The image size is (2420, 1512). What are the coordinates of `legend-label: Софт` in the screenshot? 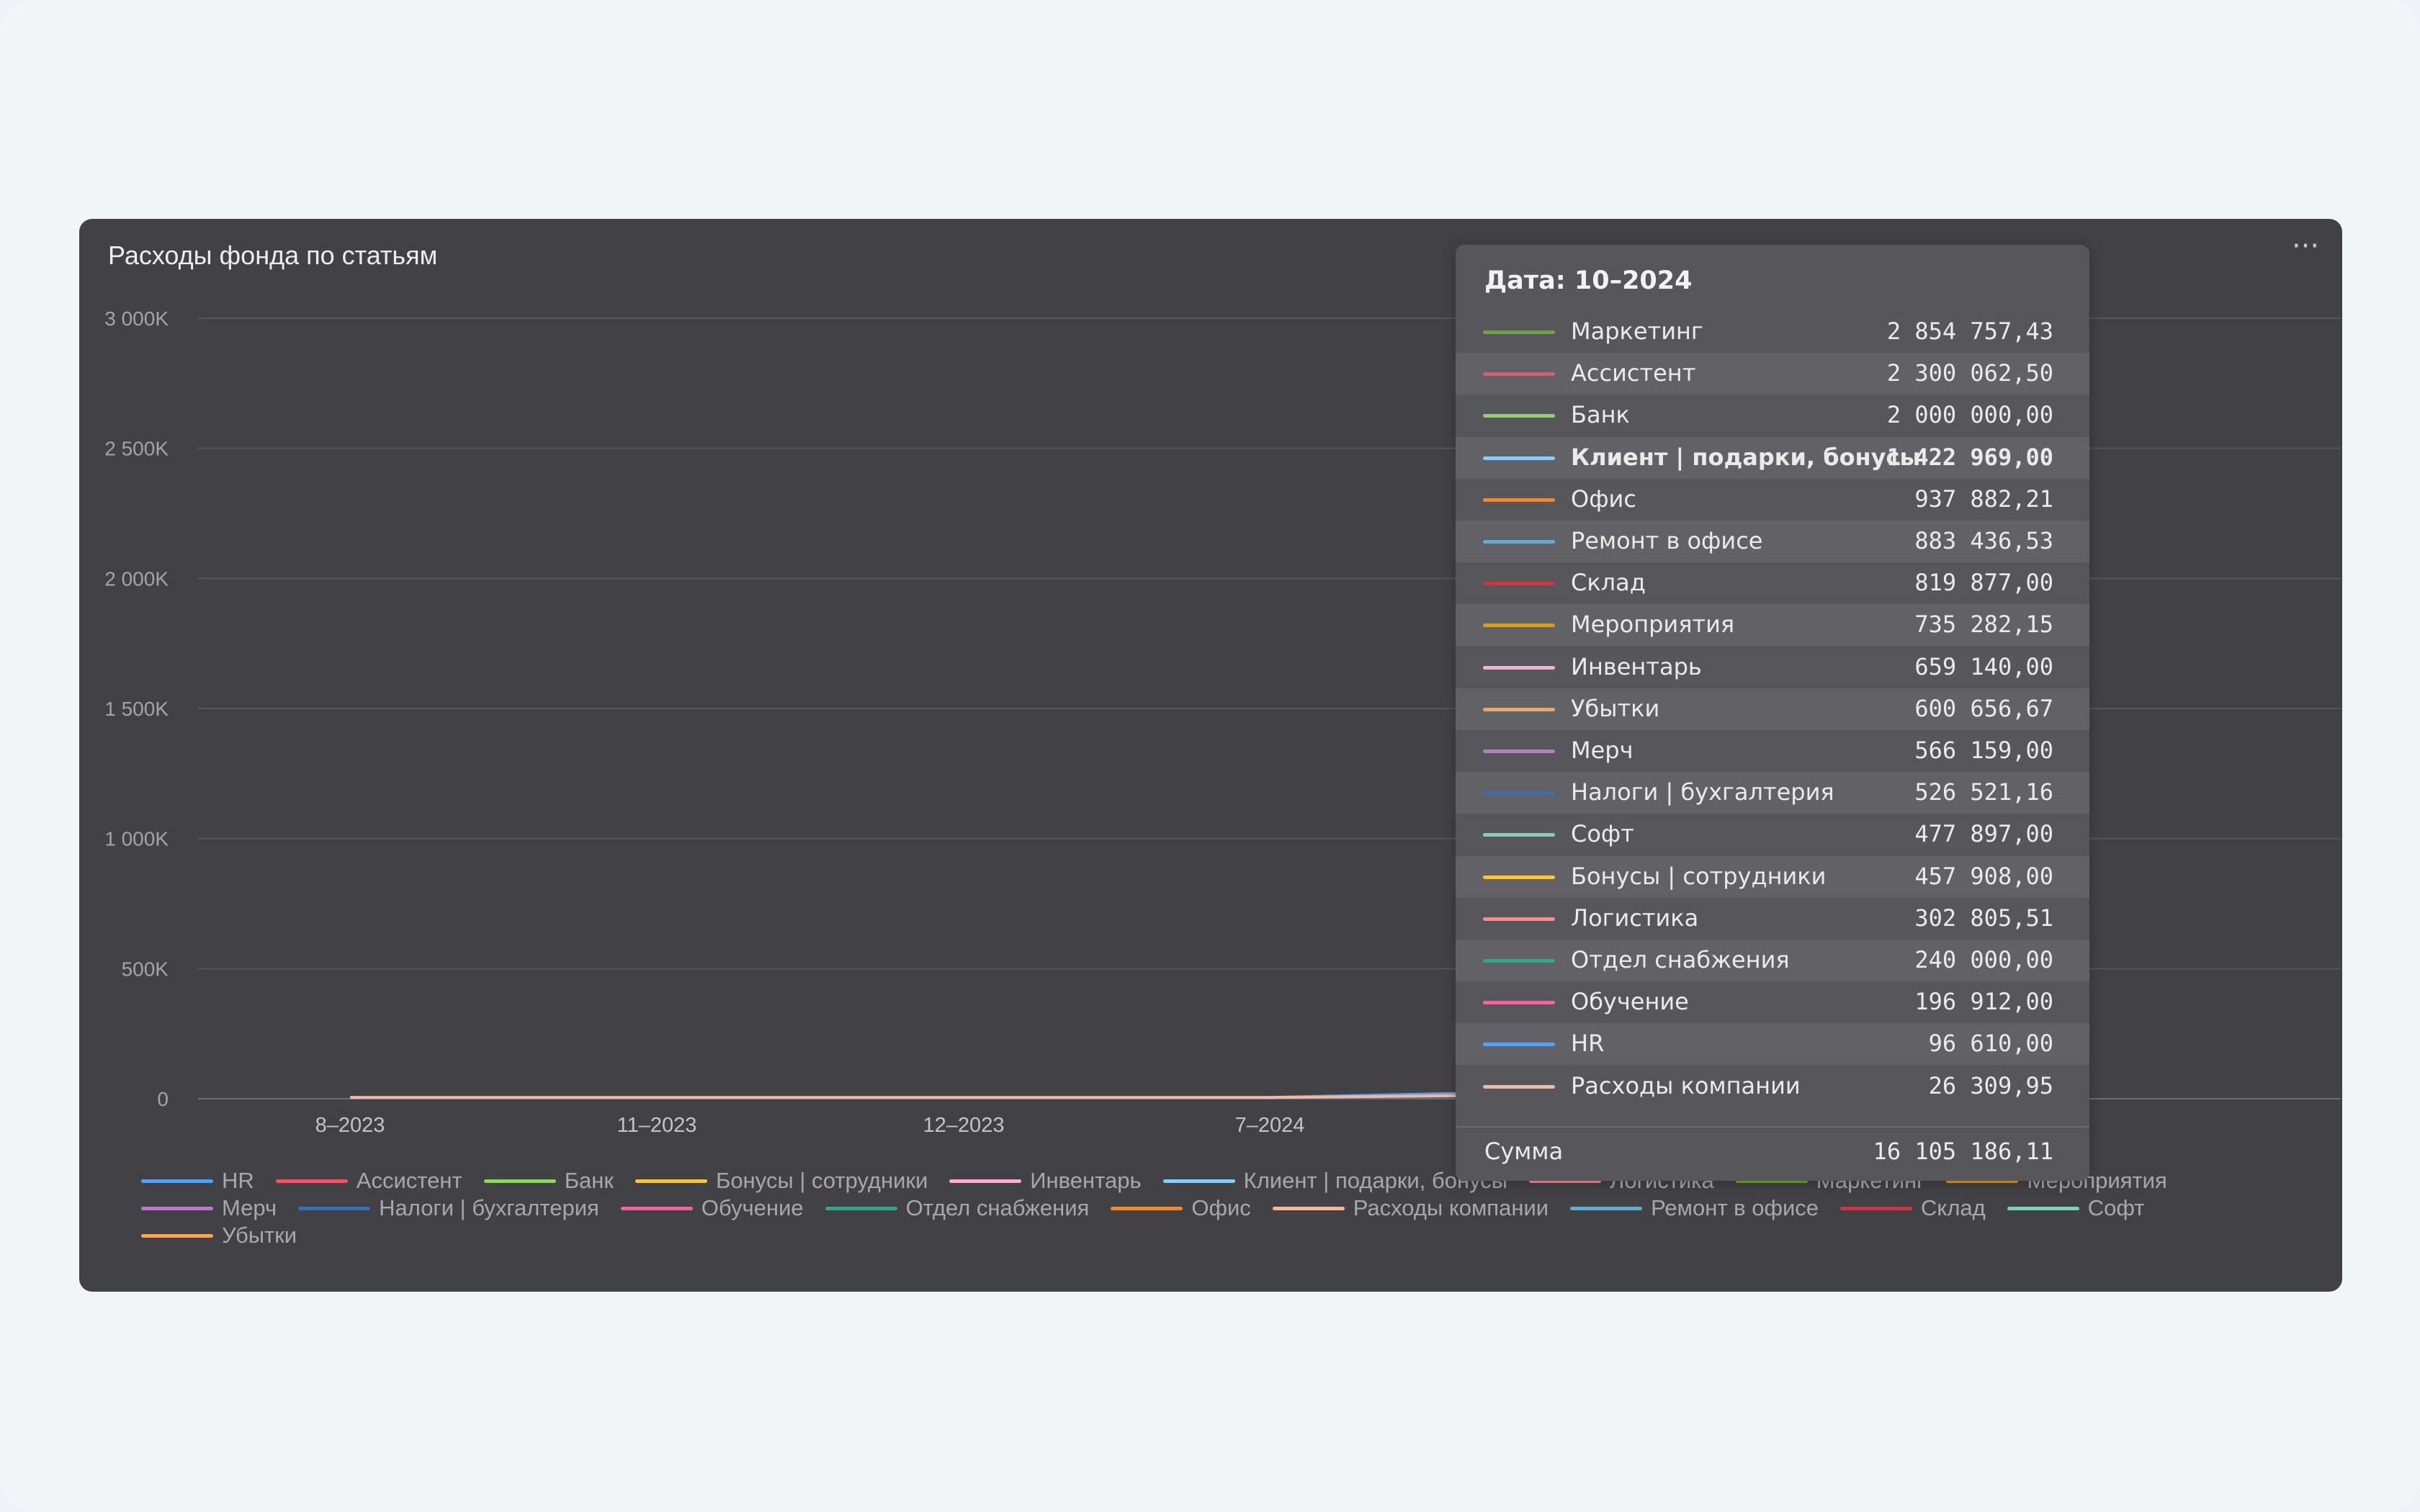 It's located at (2116, 1207).